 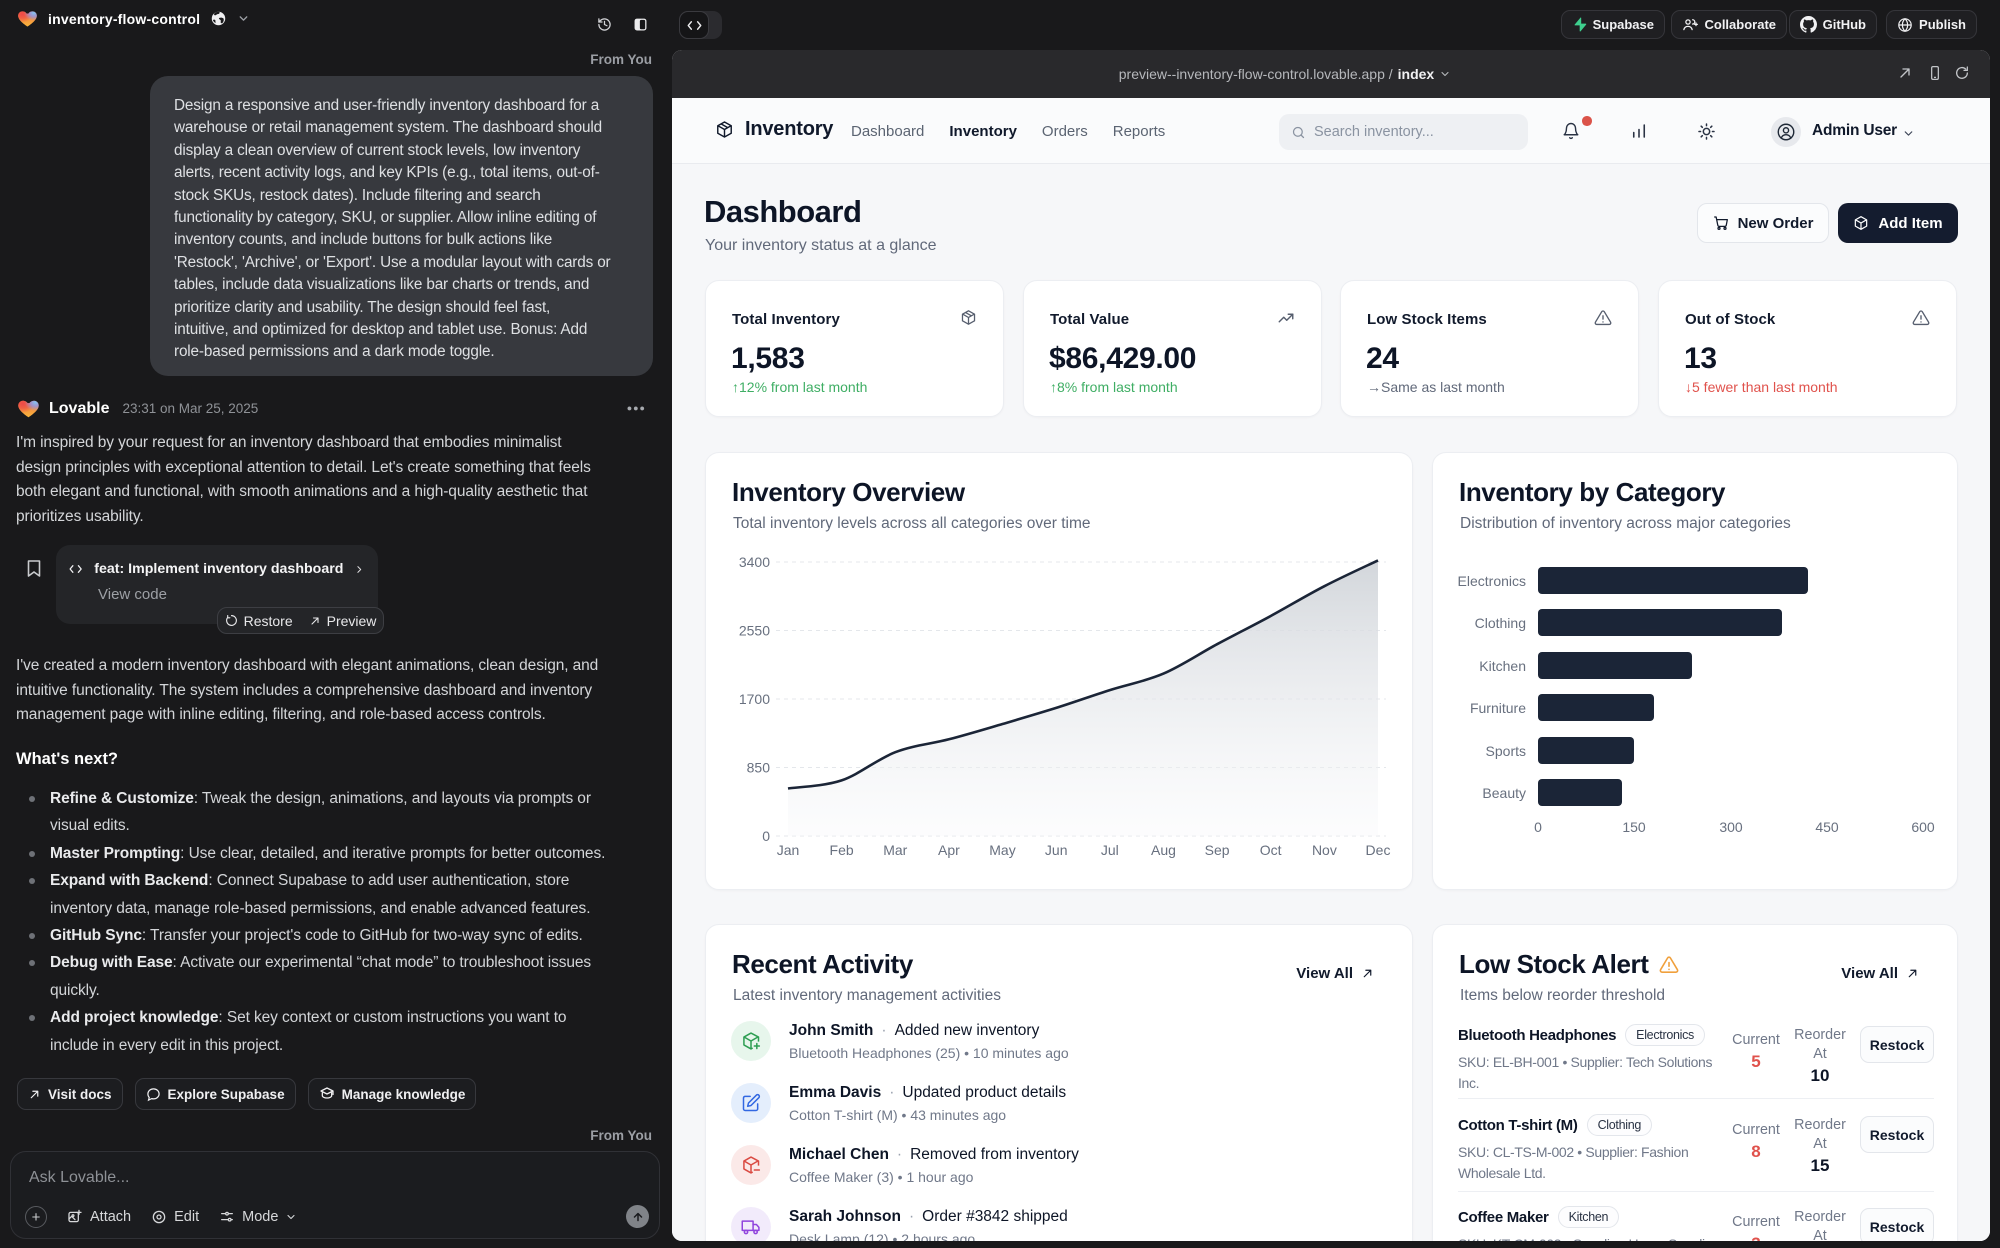 What do you see at coordinates (1217, 850) in the screenshot?
I see `svg-text: Sep` at bounding box center [1217, 850].